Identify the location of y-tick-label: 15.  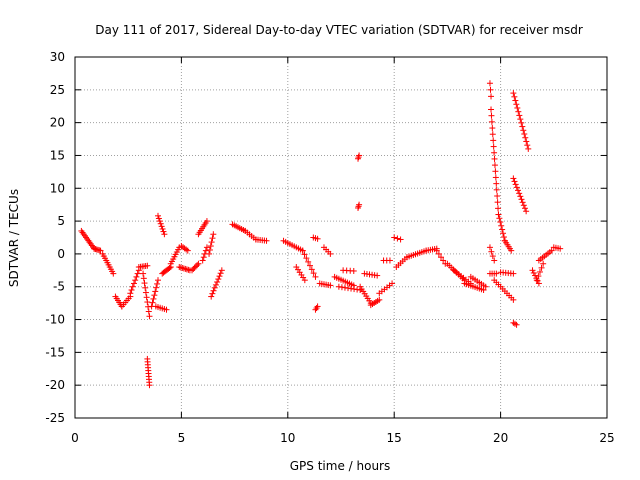
(57, 155).